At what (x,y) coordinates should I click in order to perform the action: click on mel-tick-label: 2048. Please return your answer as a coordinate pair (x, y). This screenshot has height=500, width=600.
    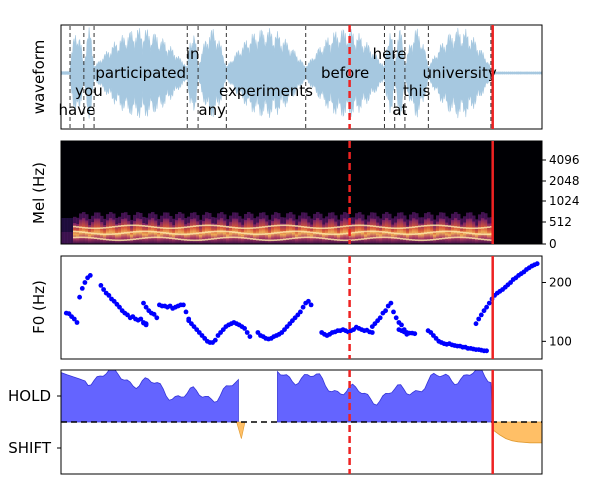
    Looking at the image, I should click on (564, 181).